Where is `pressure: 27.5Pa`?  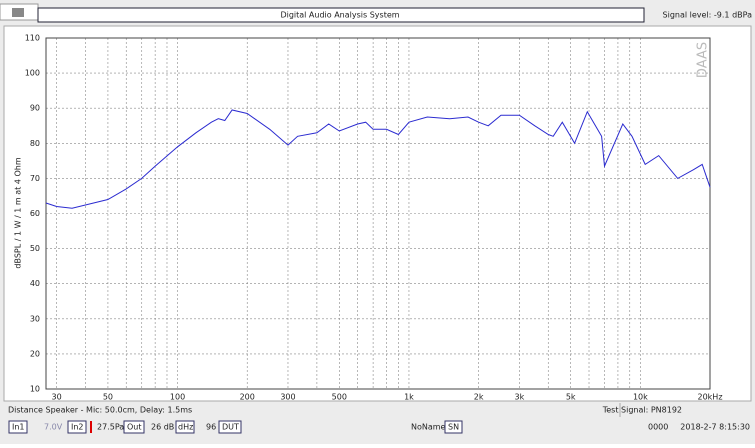 pressure: 27.5Pa is located at coordinates (110, 427).